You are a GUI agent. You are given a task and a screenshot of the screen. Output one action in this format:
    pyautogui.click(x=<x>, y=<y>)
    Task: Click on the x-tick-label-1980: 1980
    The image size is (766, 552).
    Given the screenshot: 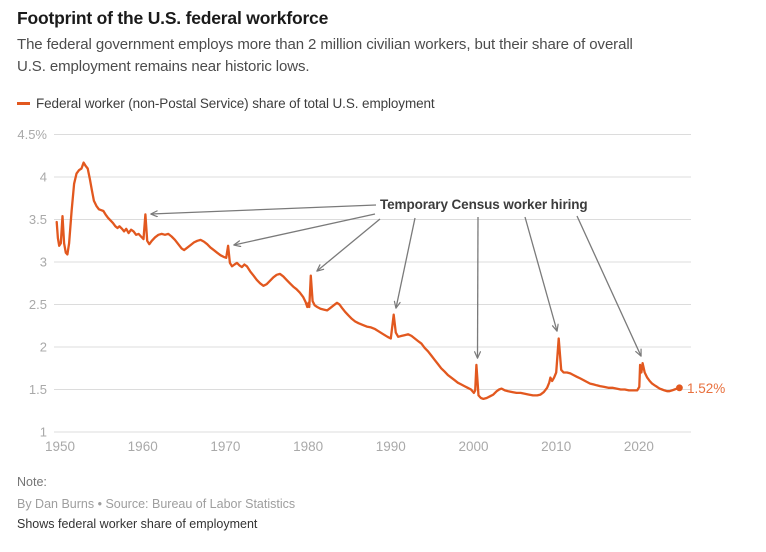 What is the action you would take?
    pyautogui.click(x=308, y=446)
    